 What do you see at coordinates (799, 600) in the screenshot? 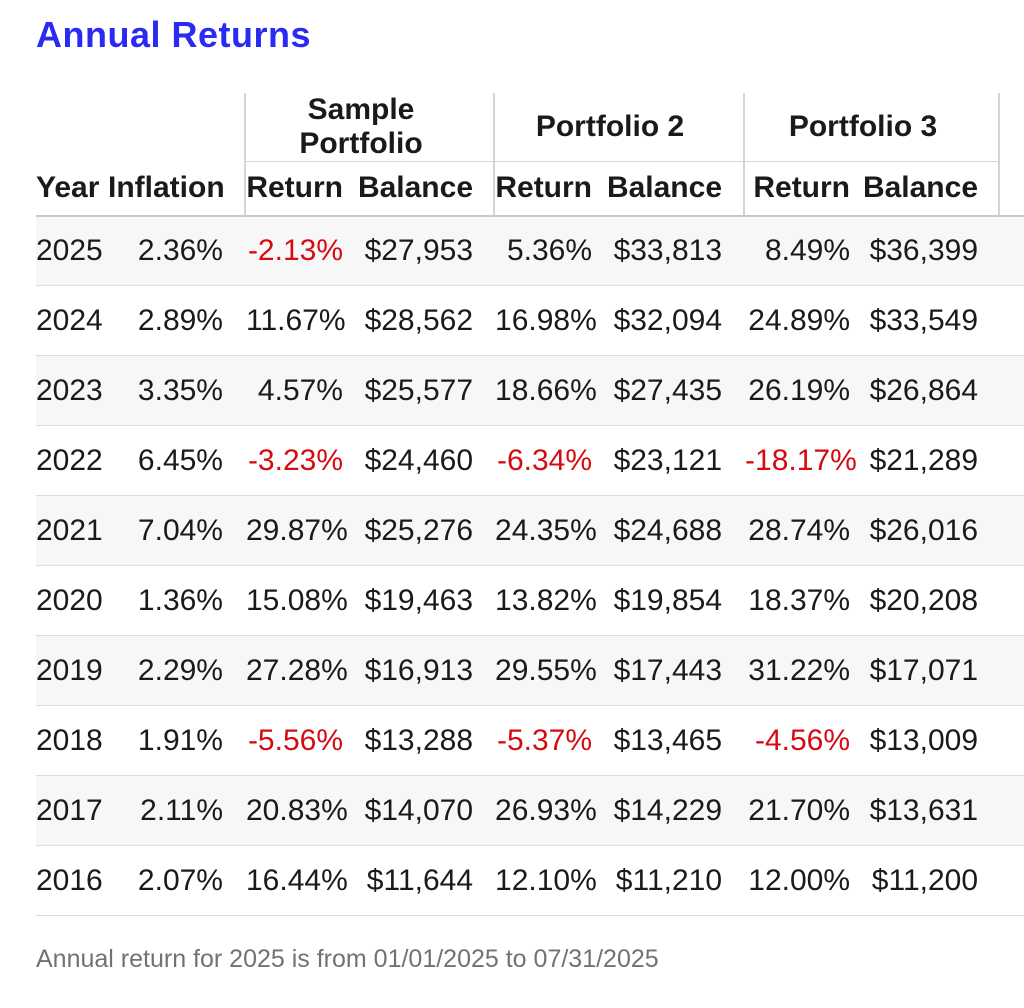
I see `cell-portfolio3-return: 18.37%` at bounding box center [799, 600].